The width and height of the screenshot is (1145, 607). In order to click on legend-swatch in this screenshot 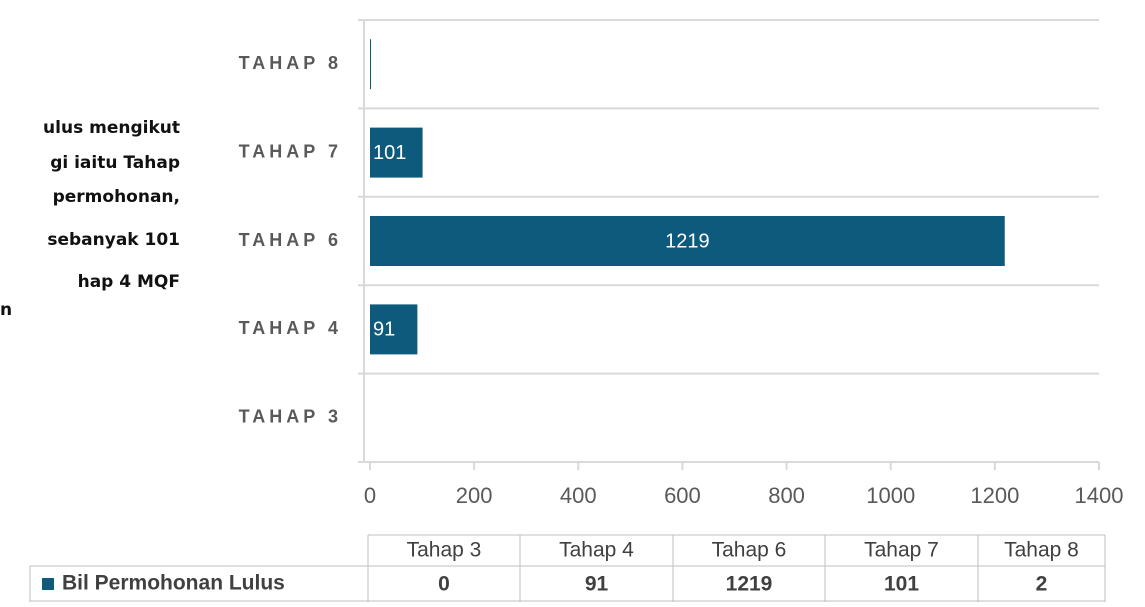, I will do `click(48, 584)`.